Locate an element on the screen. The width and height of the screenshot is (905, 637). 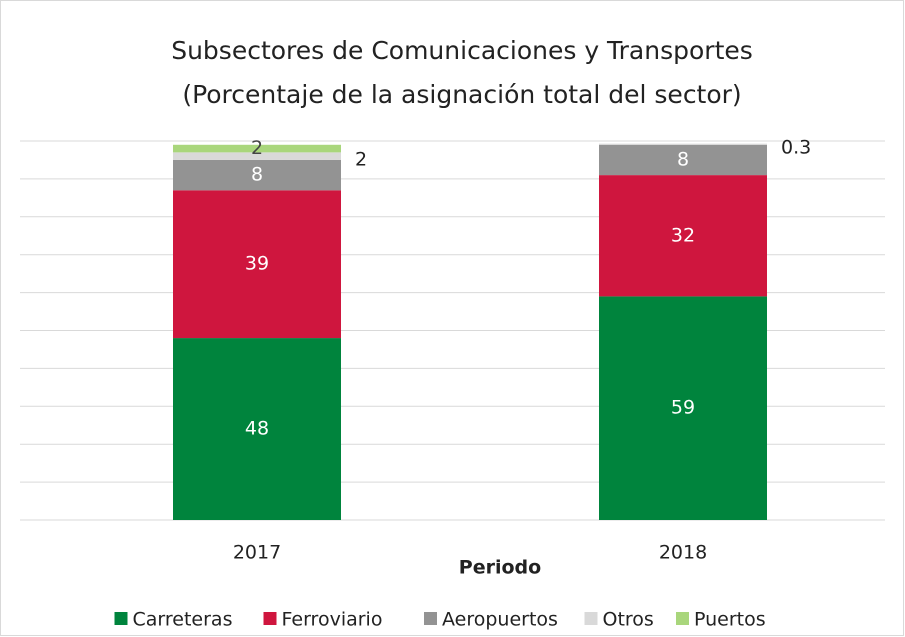
legend-label: Aeropuertos is located at coordinates (500, 620).